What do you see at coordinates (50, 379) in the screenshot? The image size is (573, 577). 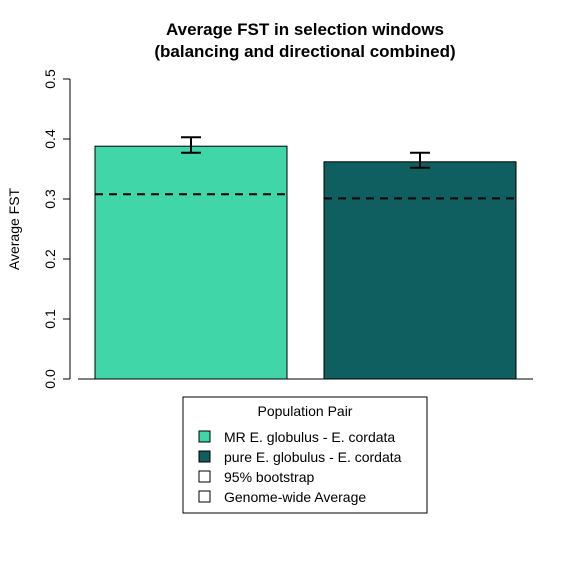 I see `y-tick-label: 0.0` at bounding box center [50, 379].